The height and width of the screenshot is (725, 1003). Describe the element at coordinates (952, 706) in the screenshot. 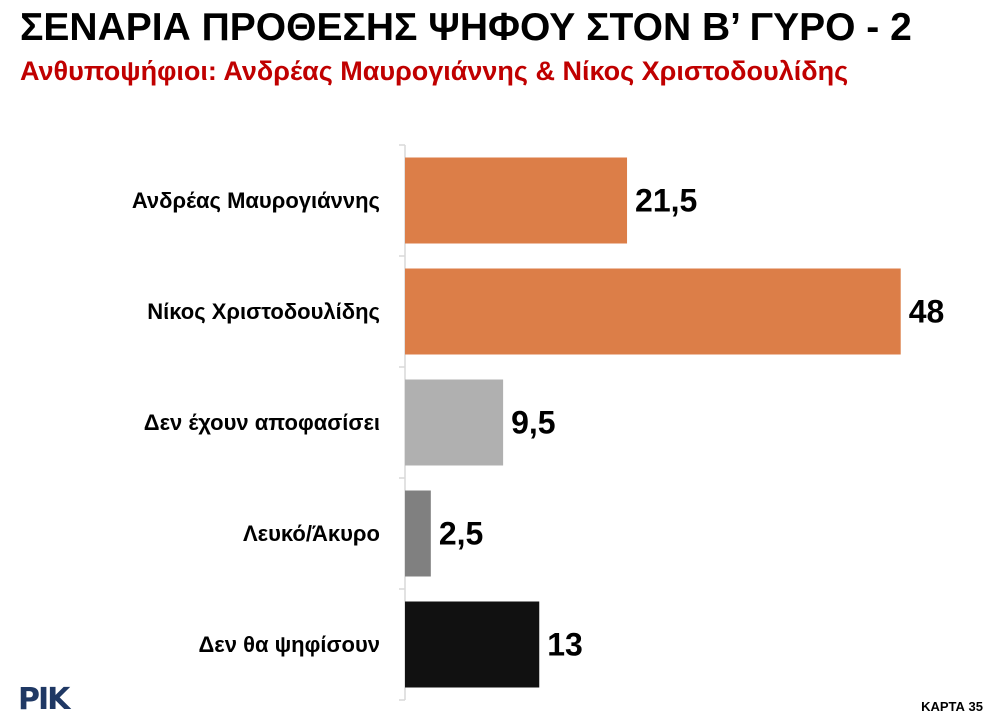

I see `card-number: ΚΑΡΤΑ 35` at that location.